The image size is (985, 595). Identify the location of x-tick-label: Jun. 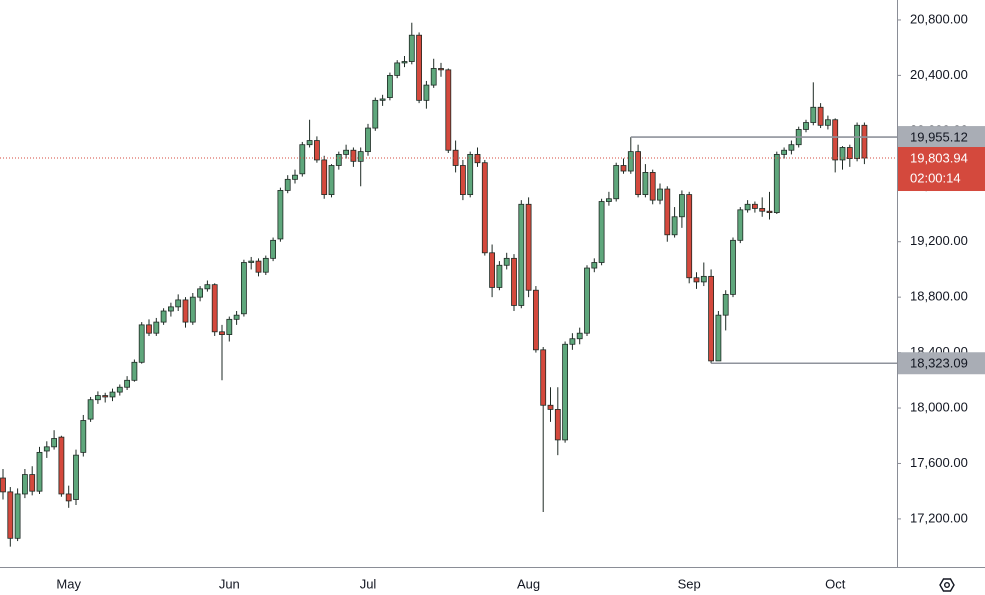
(229, 583).